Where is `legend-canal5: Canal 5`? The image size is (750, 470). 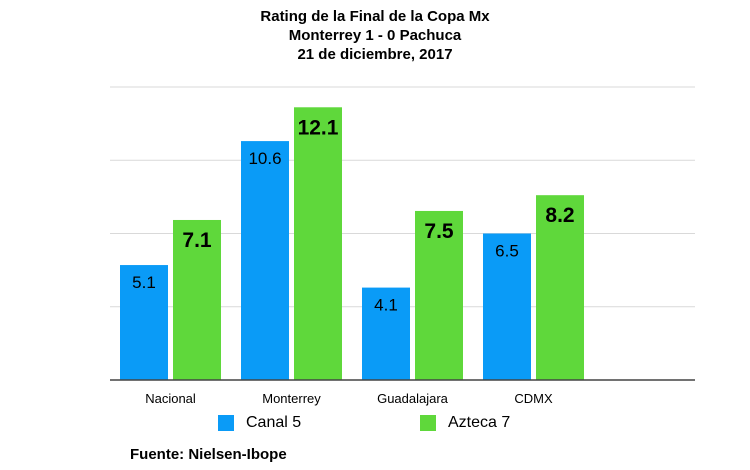 legend-canal5: Canal 5 is located at coordinates (259, 423).